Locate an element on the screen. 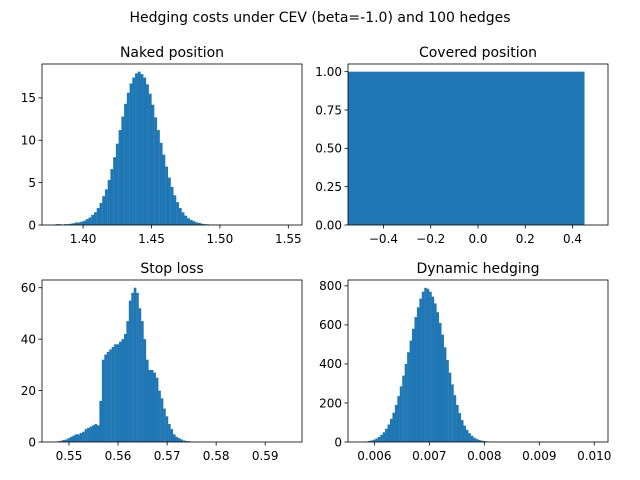  covered-position-xtick-label: 0.0 is located at coordinates (477, 239).